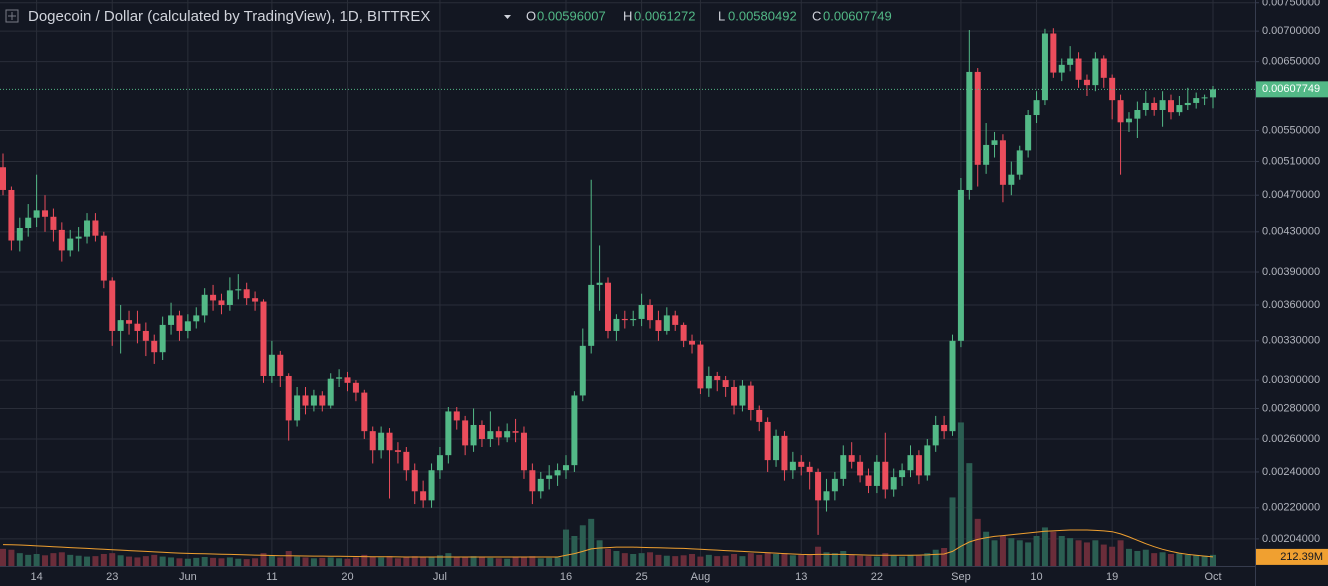 Image resolution: width=1328 pixels, height=586 pixels. What do you see at coordinates (1291, 508) in the screenshot?
I see `y-tick-label: 0.00220000` at bounding box center [1291, 508].